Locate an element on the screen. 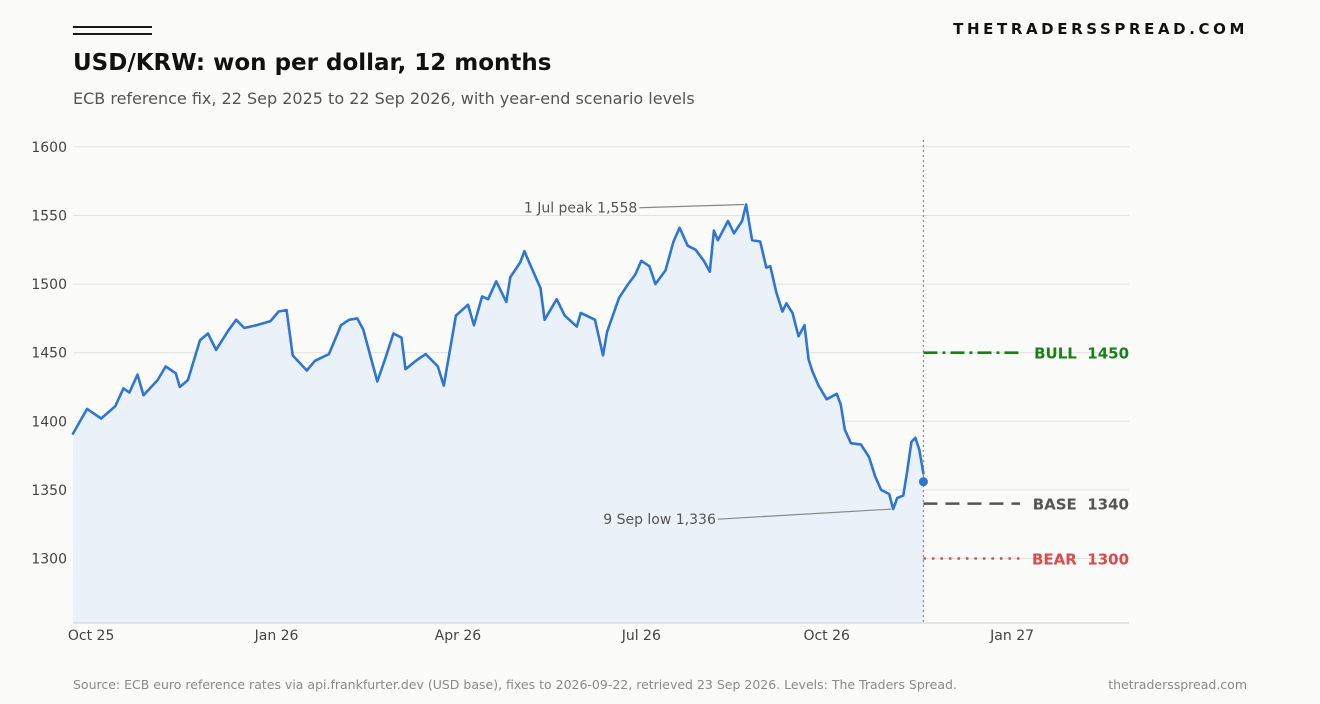 Image resolution: width=1320 pixels, height=704 pixels. level-label-base: BASE 1340 is located at coordinates (1081, 505).